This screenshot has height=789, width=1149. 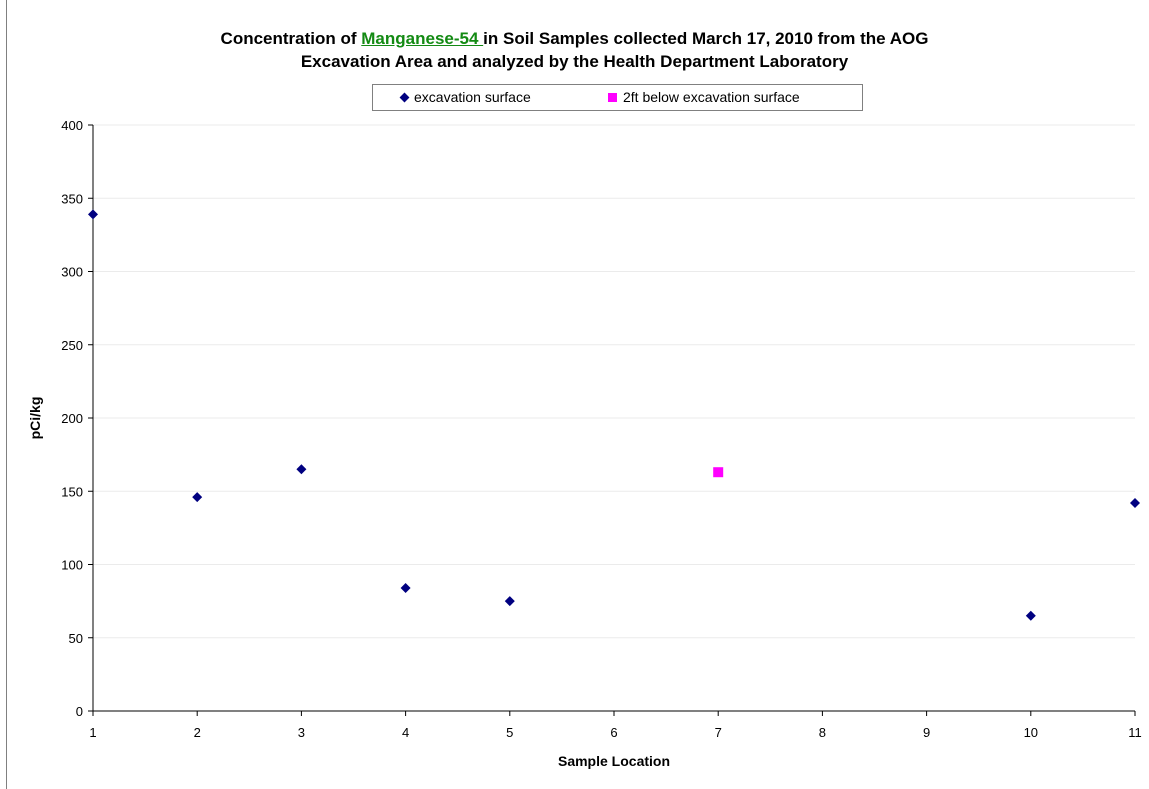 I want to click on x-tick-label: 10, so click(x=1031, y=732).